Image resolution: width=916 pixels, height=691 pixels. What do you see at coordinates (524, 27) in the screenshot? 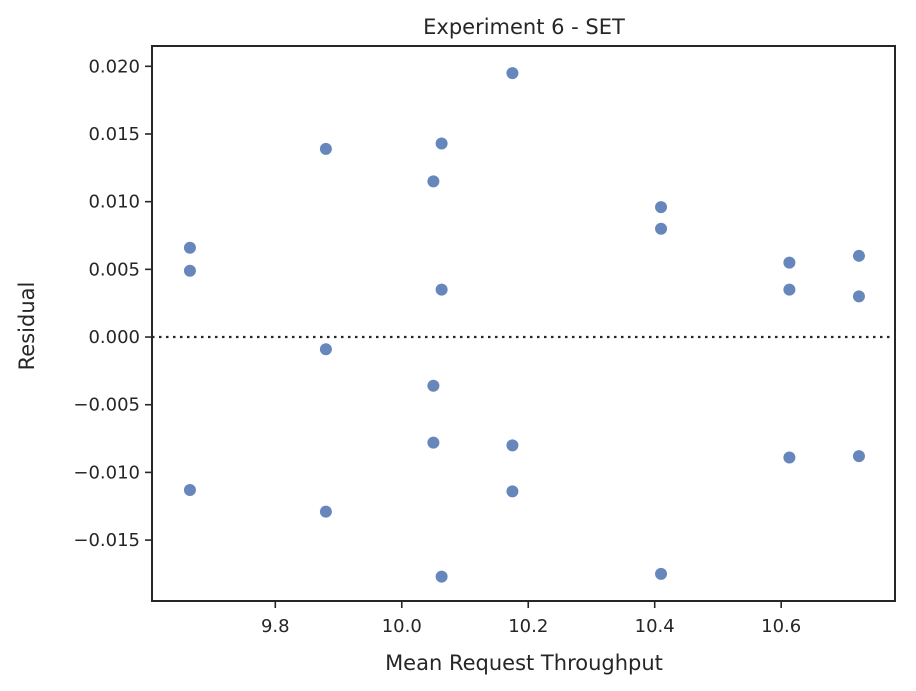
I see `chart-title: Experiment 6 - SET` at bounding box center [524, 27].